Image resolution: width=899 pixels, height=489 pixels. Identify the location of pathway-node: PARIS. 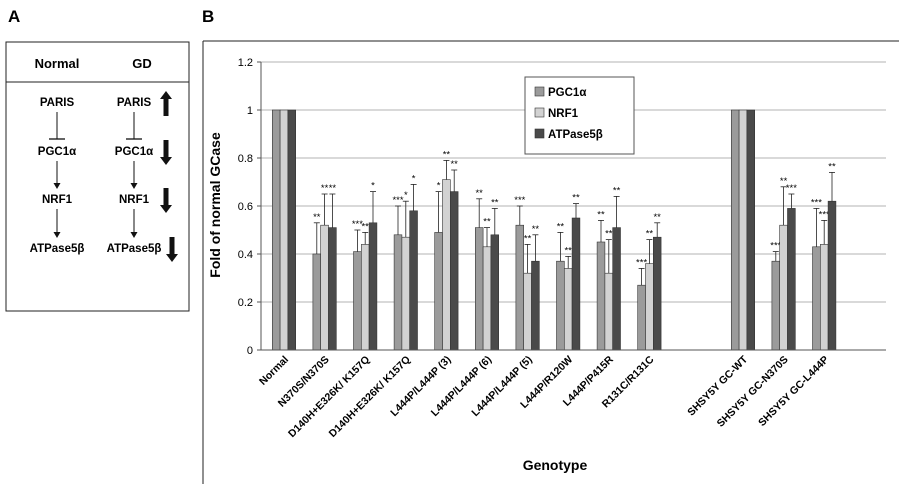
(57, 103).